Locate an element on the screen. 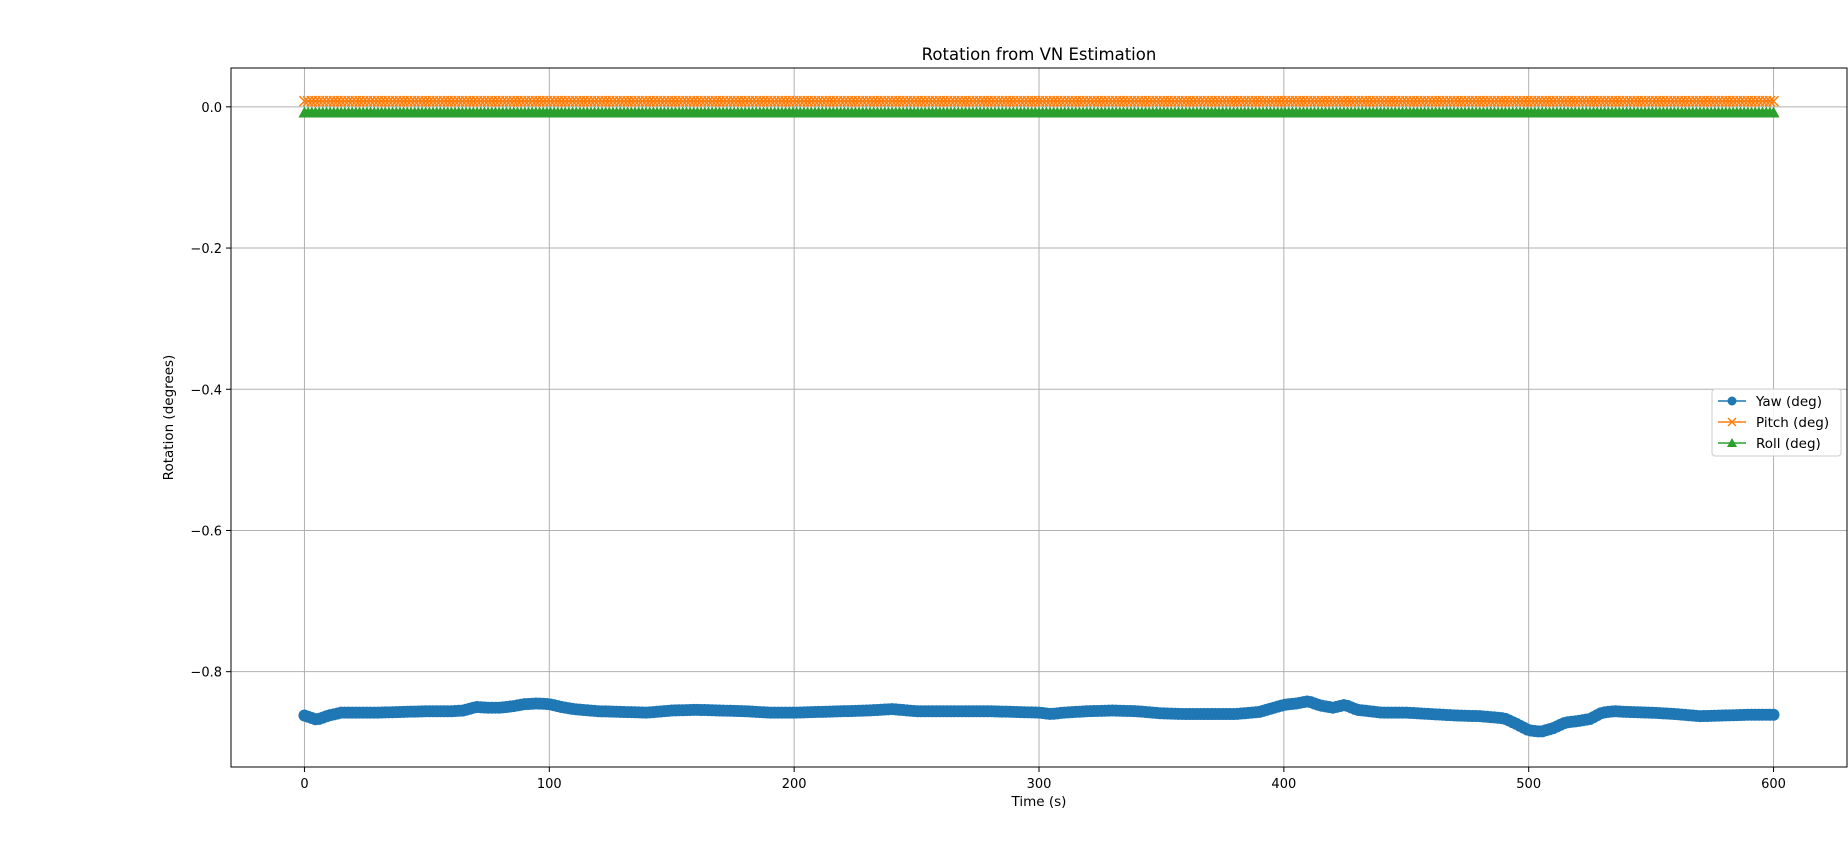 Image resolution: width=1848 pixels, height=851 pixels. legend-entry: Pitch (deg) is located at coordinates (1773, 423).